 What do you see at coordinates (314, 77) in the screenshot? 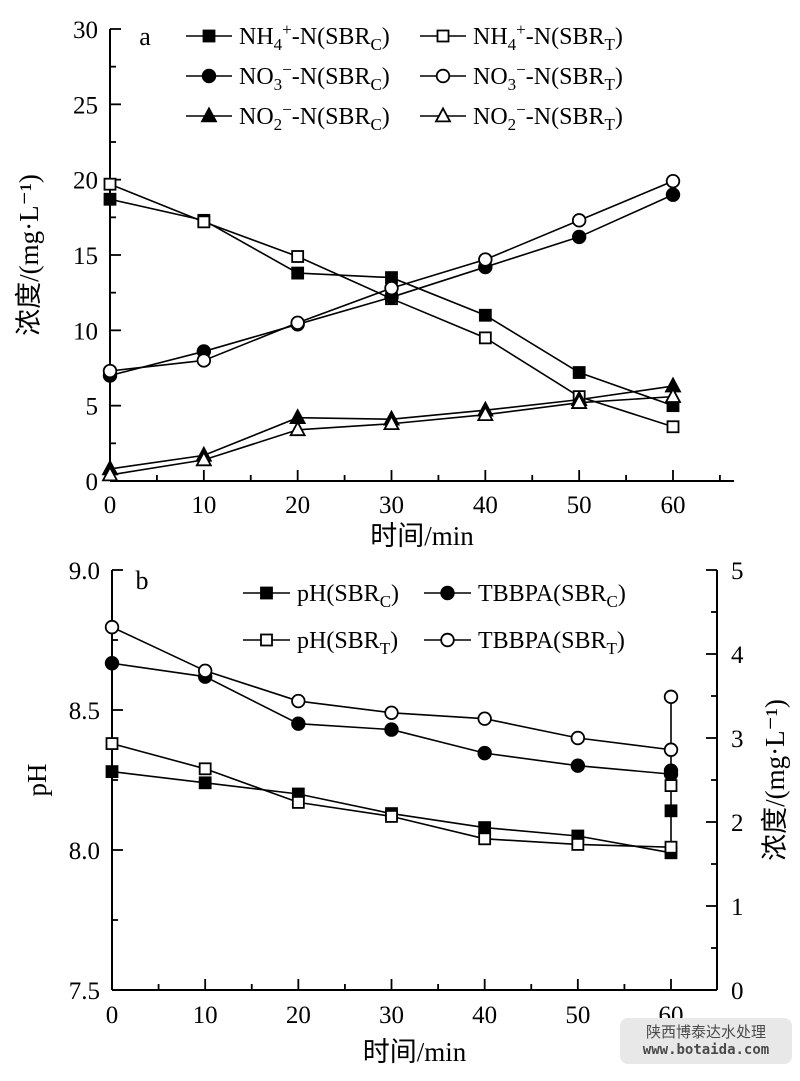
I see `svg-text: NO3−-N(SBRC)` at bounding box center [314, 77].